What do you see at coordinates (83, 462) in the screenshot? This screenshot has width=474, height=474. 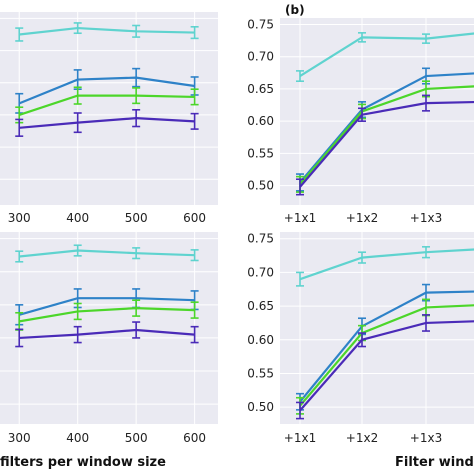 I see `x-axis-title-left: filters per window size` at bounding box center [83, 462].